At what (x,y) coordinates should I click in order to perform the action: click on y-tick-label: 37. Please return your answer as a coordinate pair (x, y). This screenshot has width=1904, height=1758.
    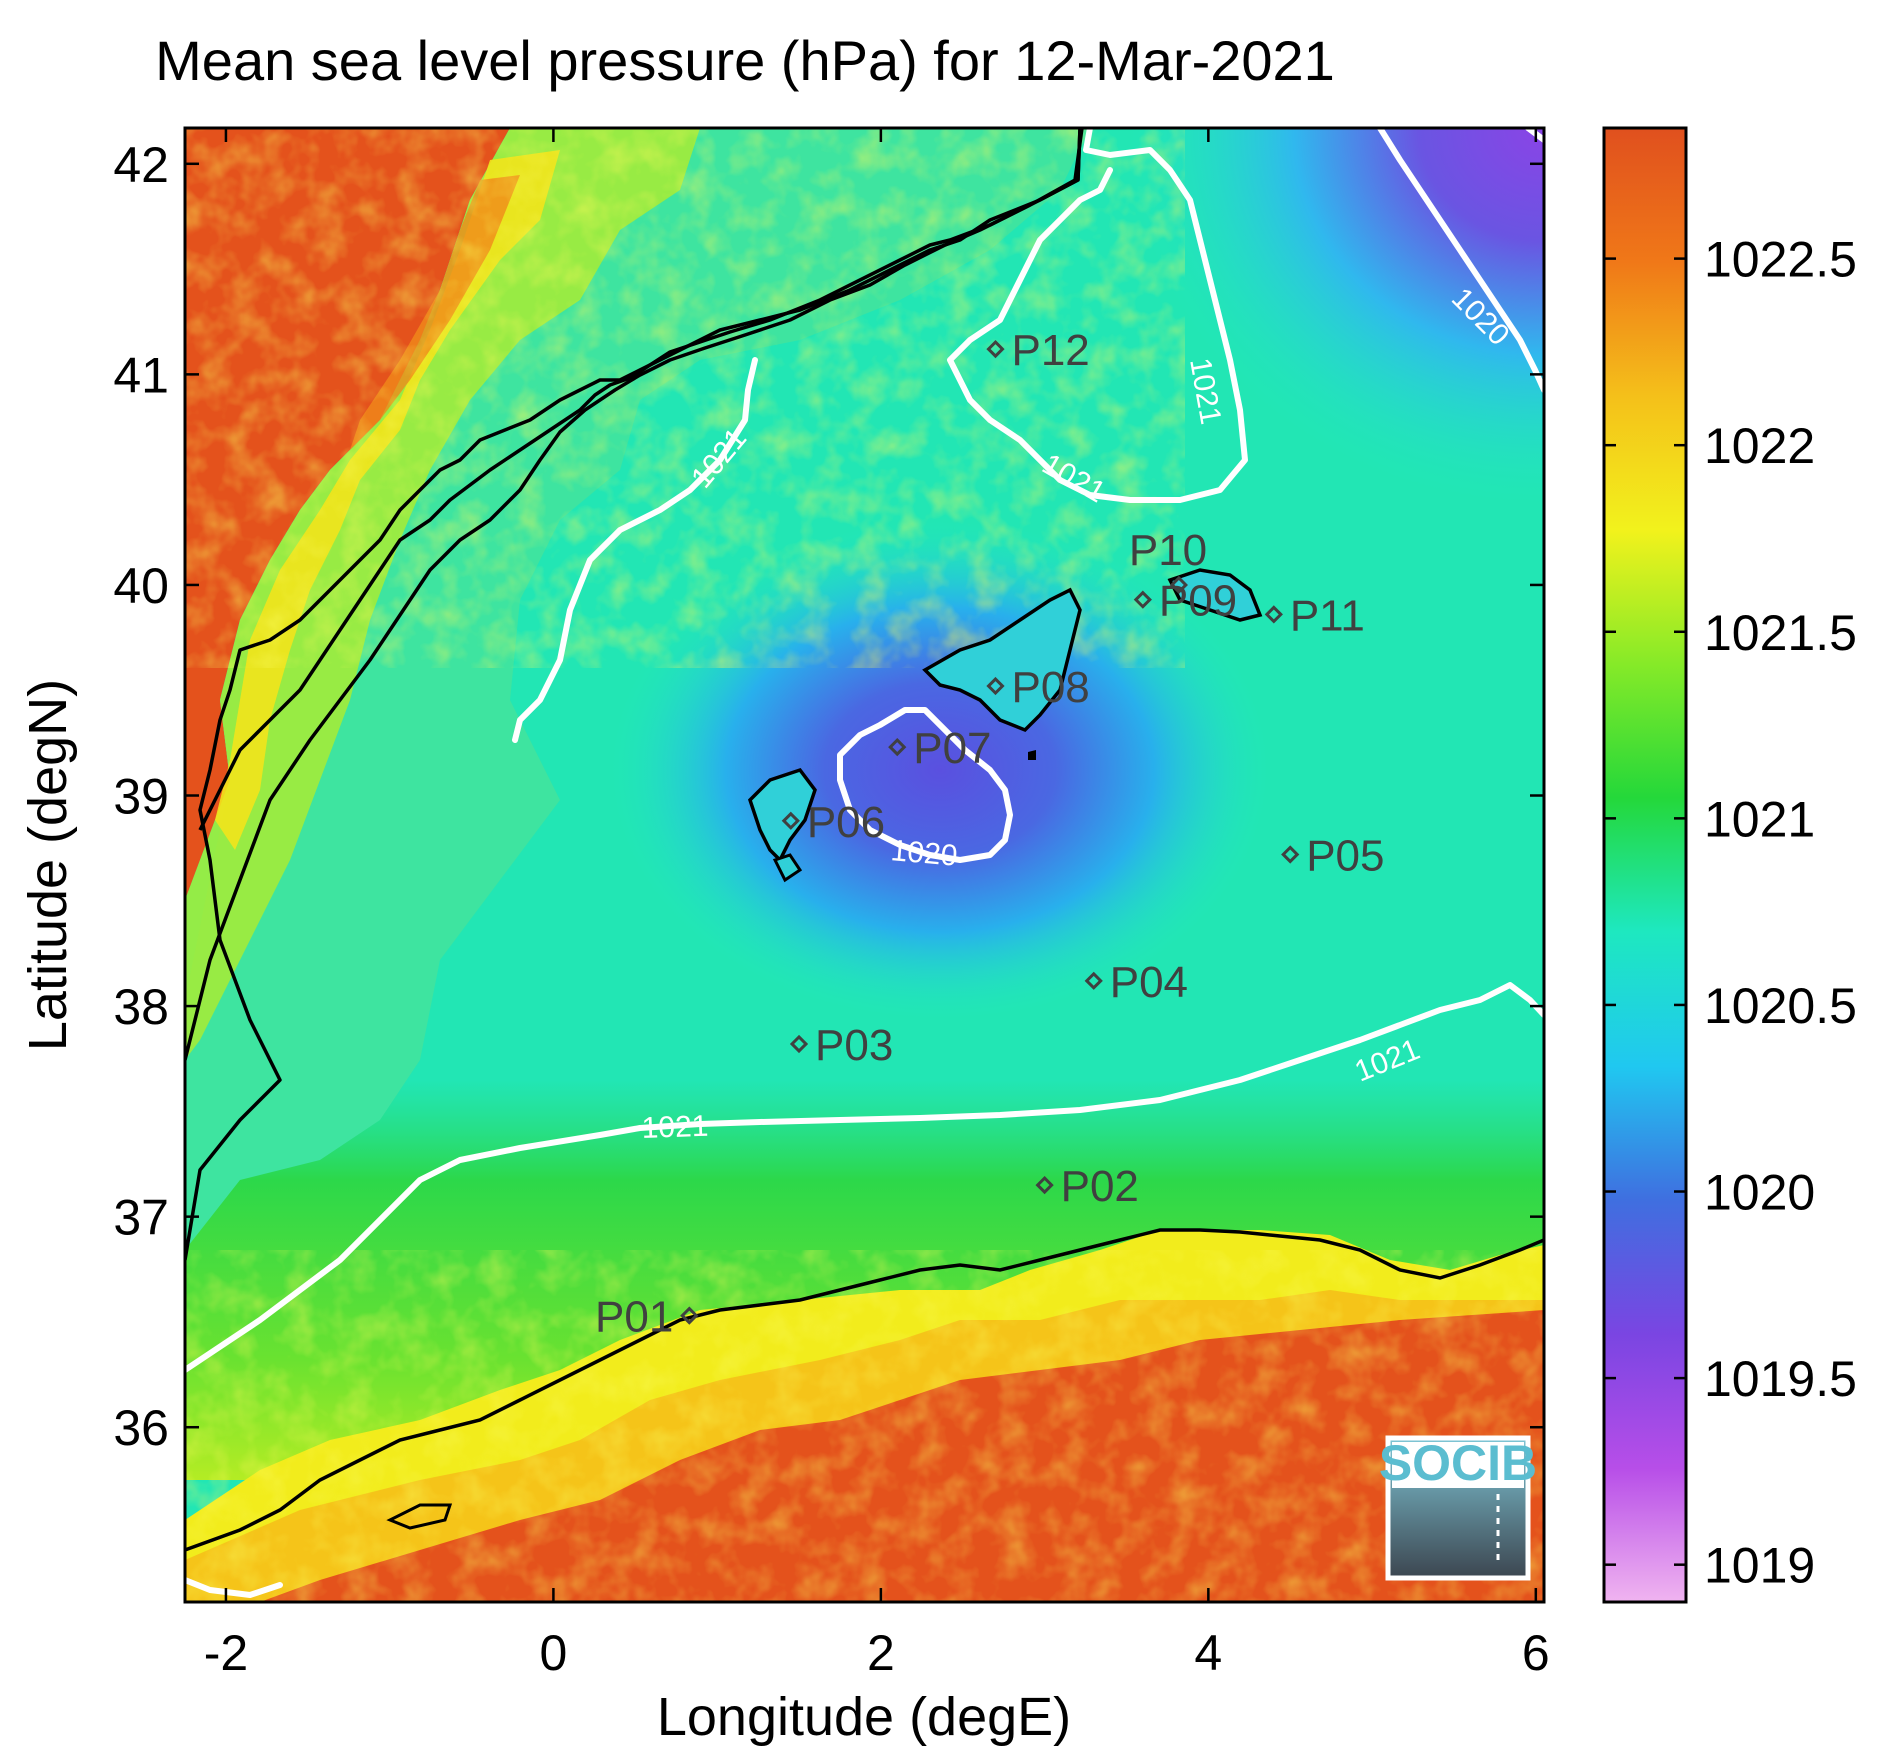
    Looking at the image, I should click on (141, 1218).